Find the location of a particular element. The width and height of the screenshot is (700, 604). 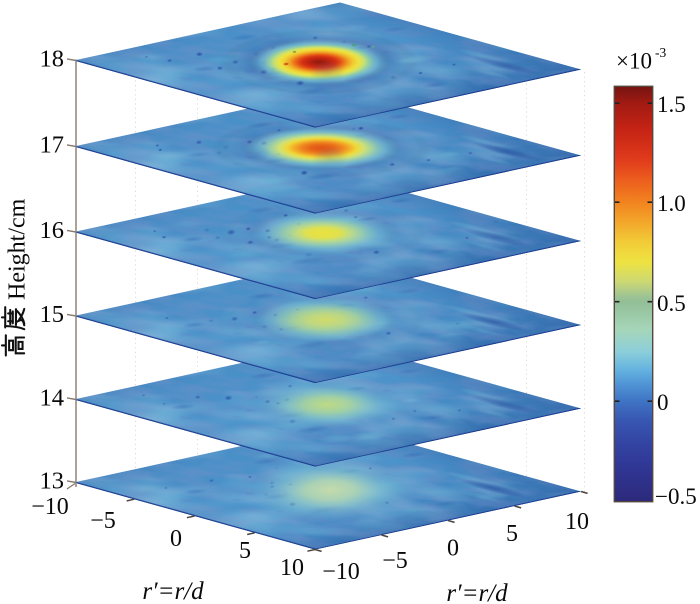

svg-text: ×10 is located at coordinates (634, 61).